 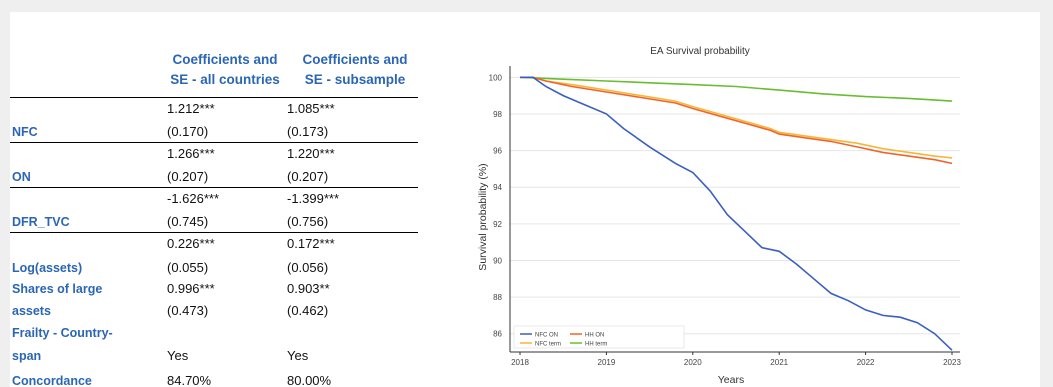 What do you see at coordinates (313, 198) in the screenshot?
I see `coef-cell: -1.399***` at bounding box center [313, 198].